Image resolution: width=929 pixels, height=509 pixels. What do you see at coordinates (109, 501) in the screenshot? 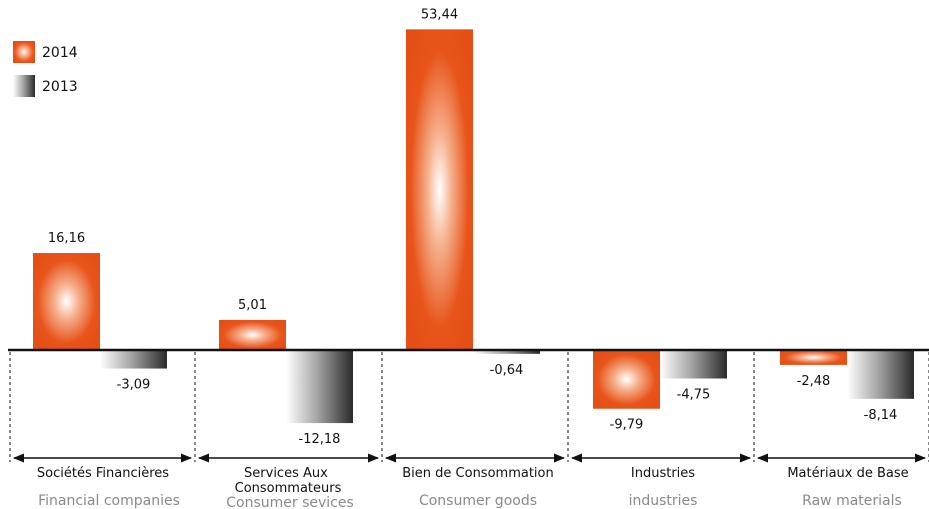
I see `category-sublabel-financial-companies: Financial companies` at bounding box center [109, 501].